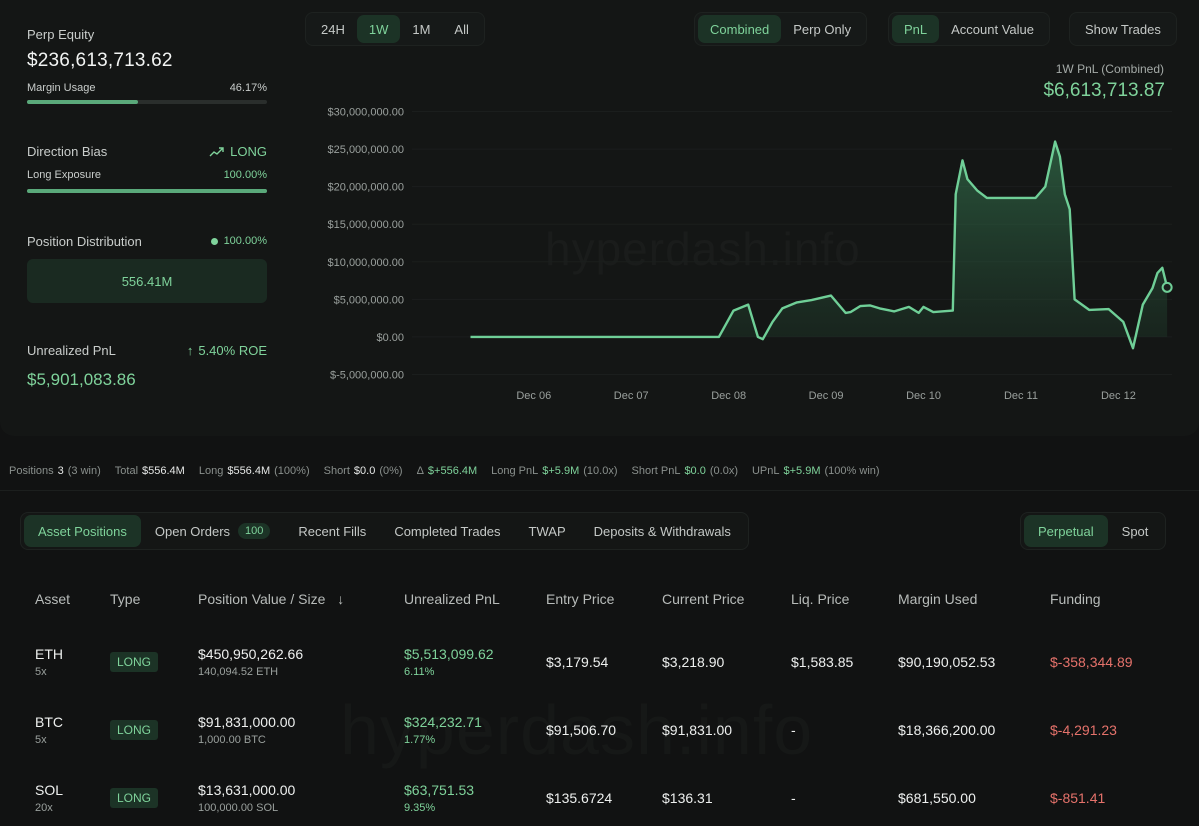  I want to click on tab-recent-fills: Recent Fills, so click(332, 531).